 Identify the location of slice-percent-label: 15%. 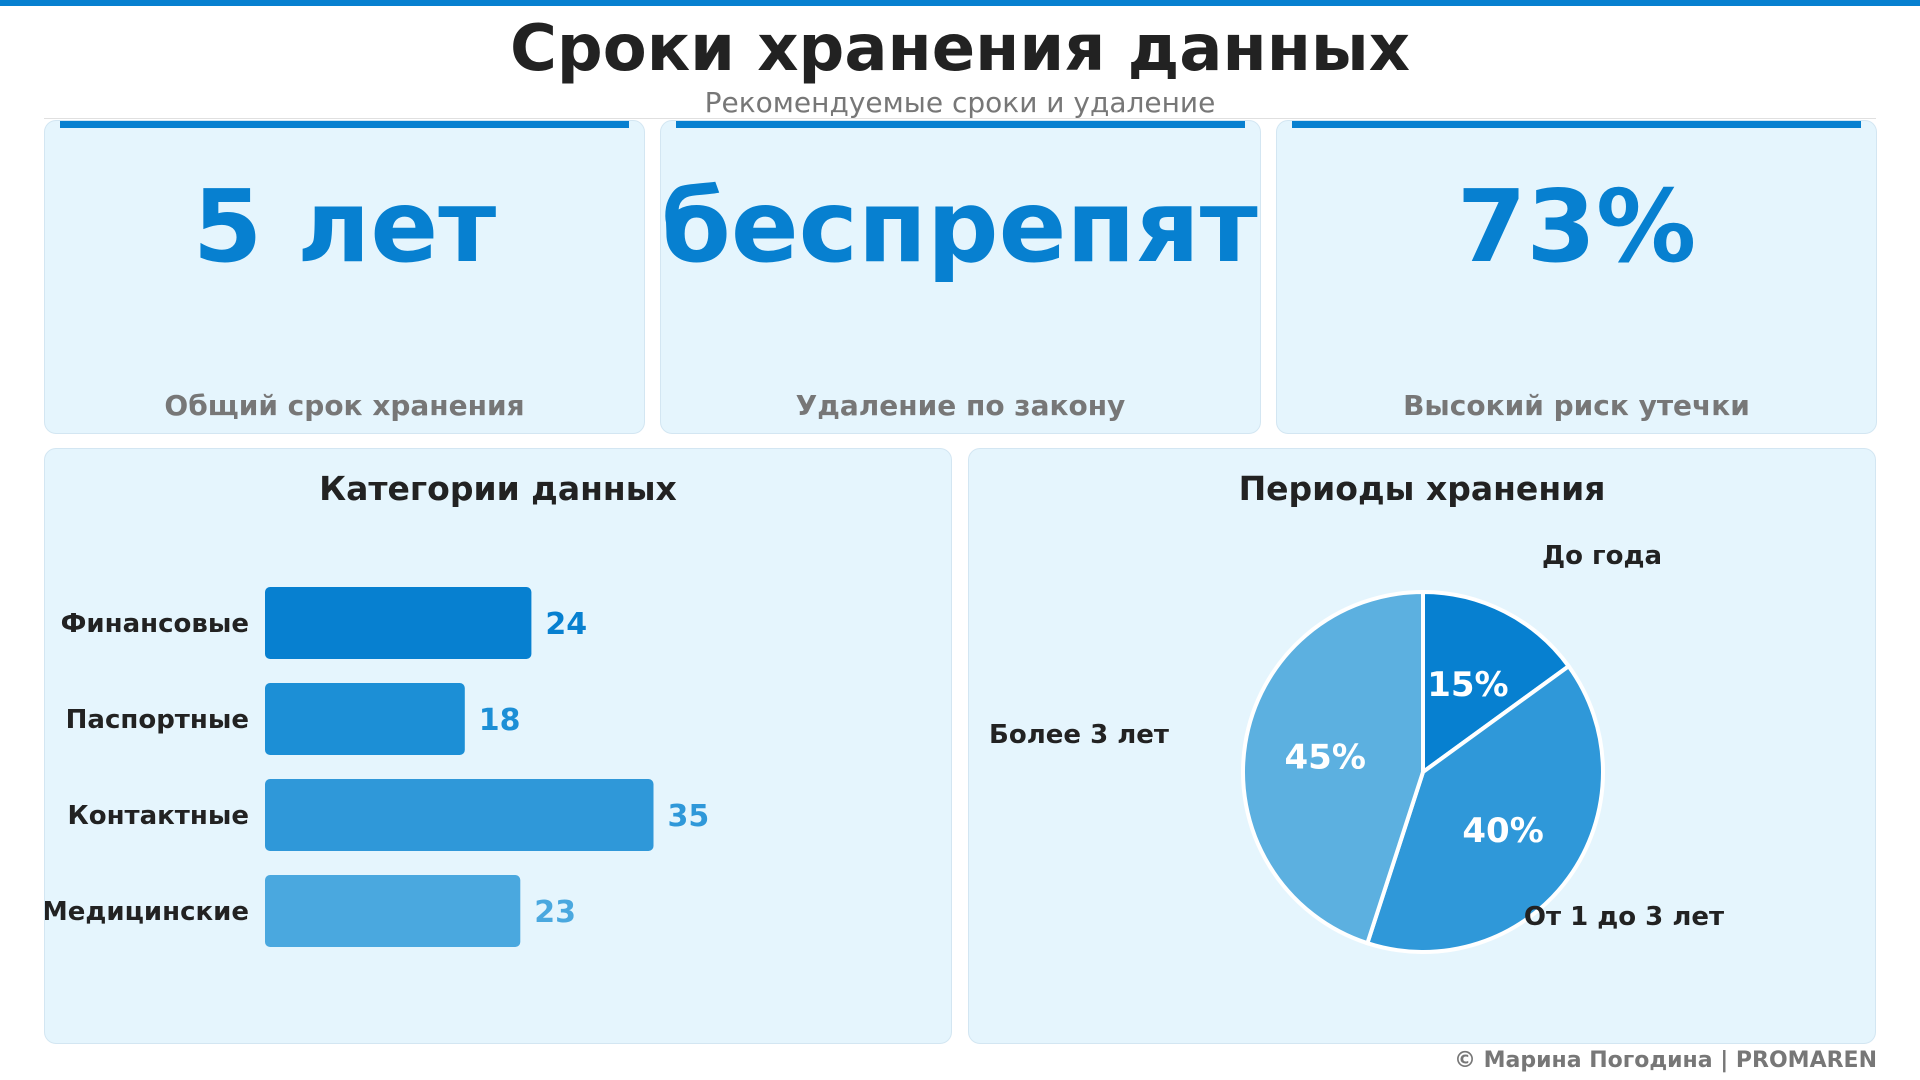
(1467, 685).